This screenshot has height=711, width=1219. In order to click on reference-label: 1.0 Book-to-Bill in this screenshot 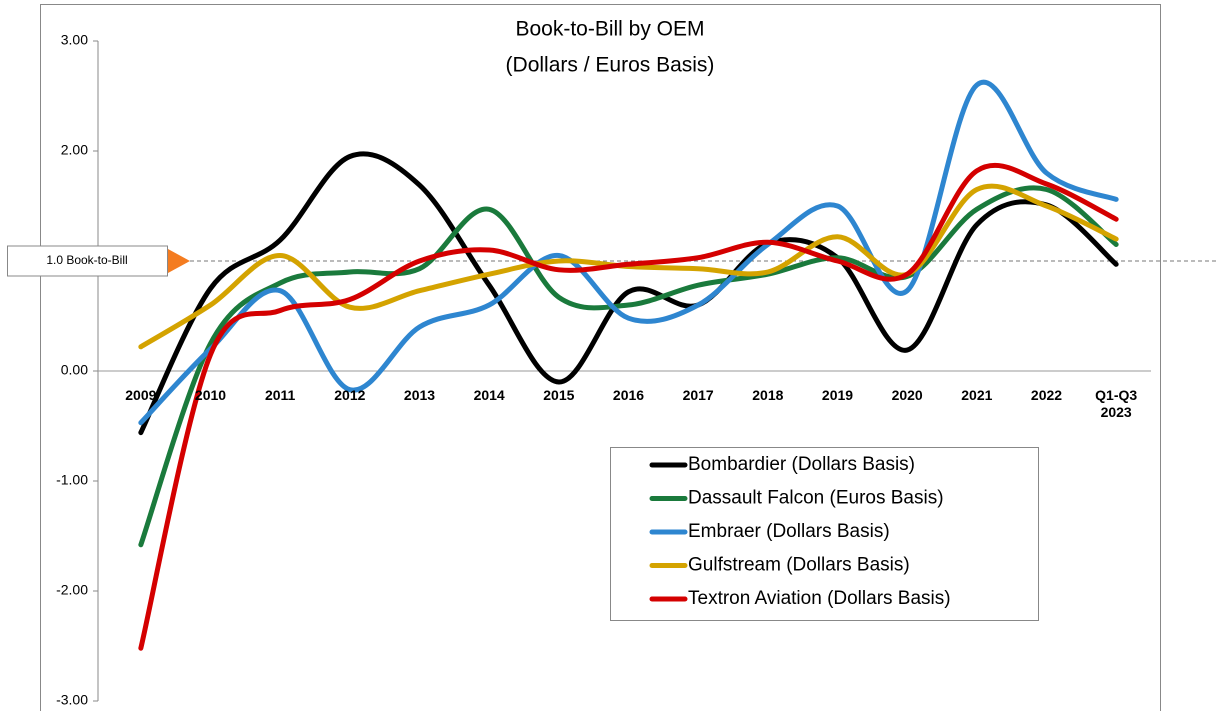, I will do `click(86, 260)`.